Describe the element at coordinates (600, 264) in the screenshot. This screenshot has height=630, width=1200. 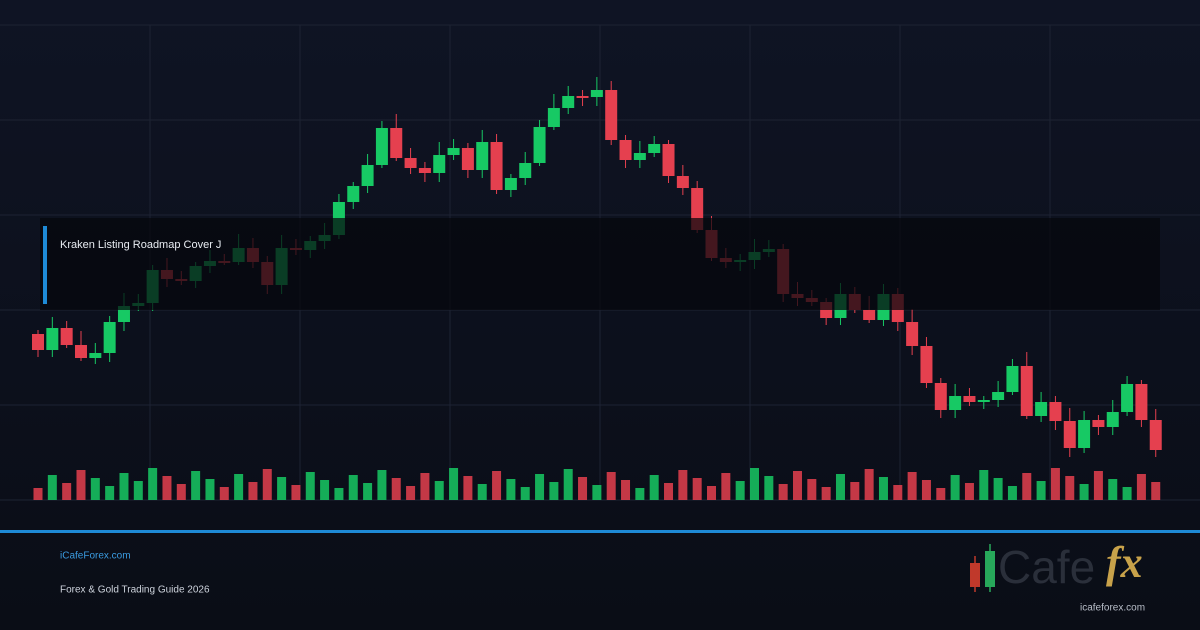
I see `title-panel` at that location.